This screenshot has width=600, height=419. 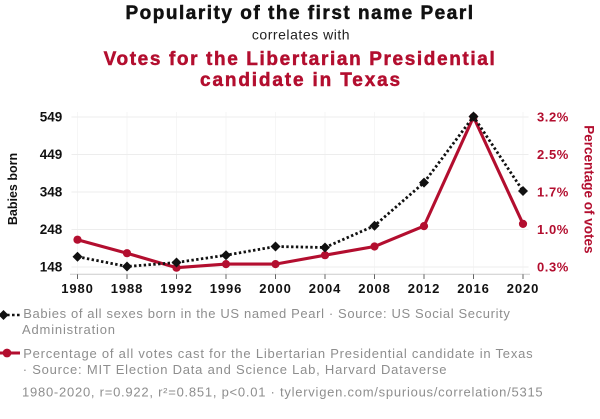 I want to click on svg-text: 1992, so click(x=176, y=288).